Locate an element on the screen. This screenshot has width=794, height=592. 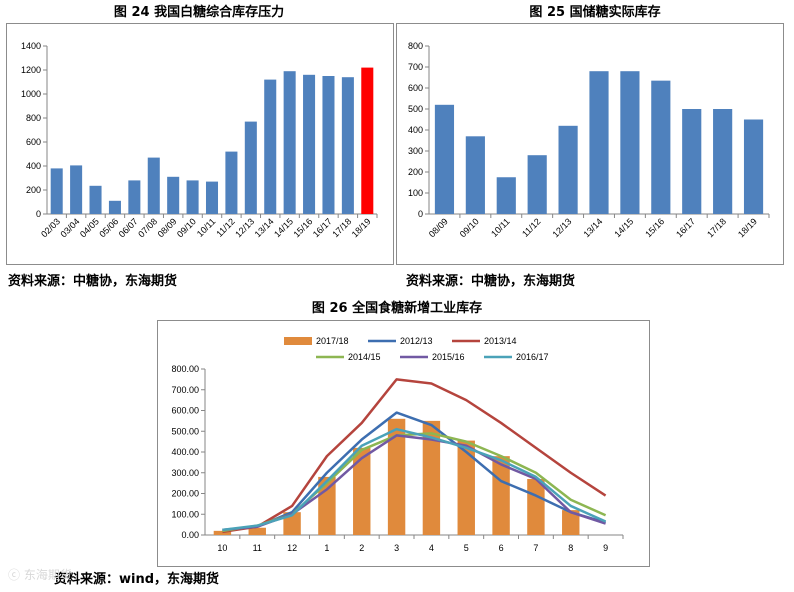
chart3-legend-label: 2012/13 is located at coordinates (416, 341).